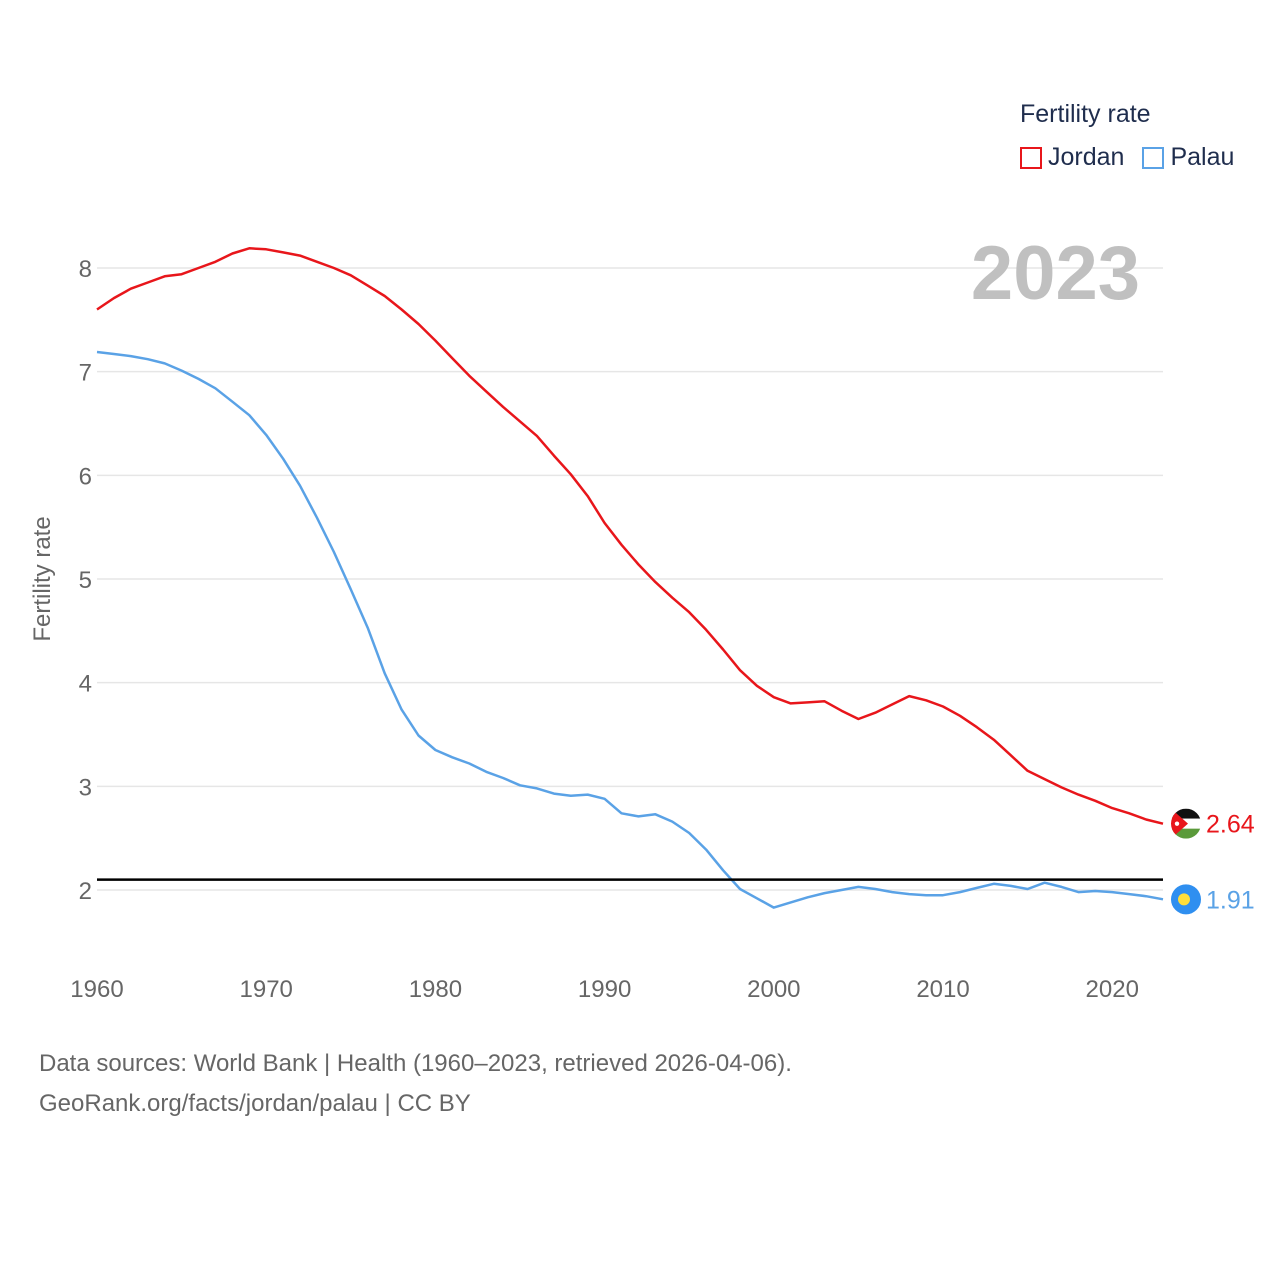 This screenshot has height=1280, width=1280. I want to click on legend-item-jordan: Jordan, so click(1072, 157).